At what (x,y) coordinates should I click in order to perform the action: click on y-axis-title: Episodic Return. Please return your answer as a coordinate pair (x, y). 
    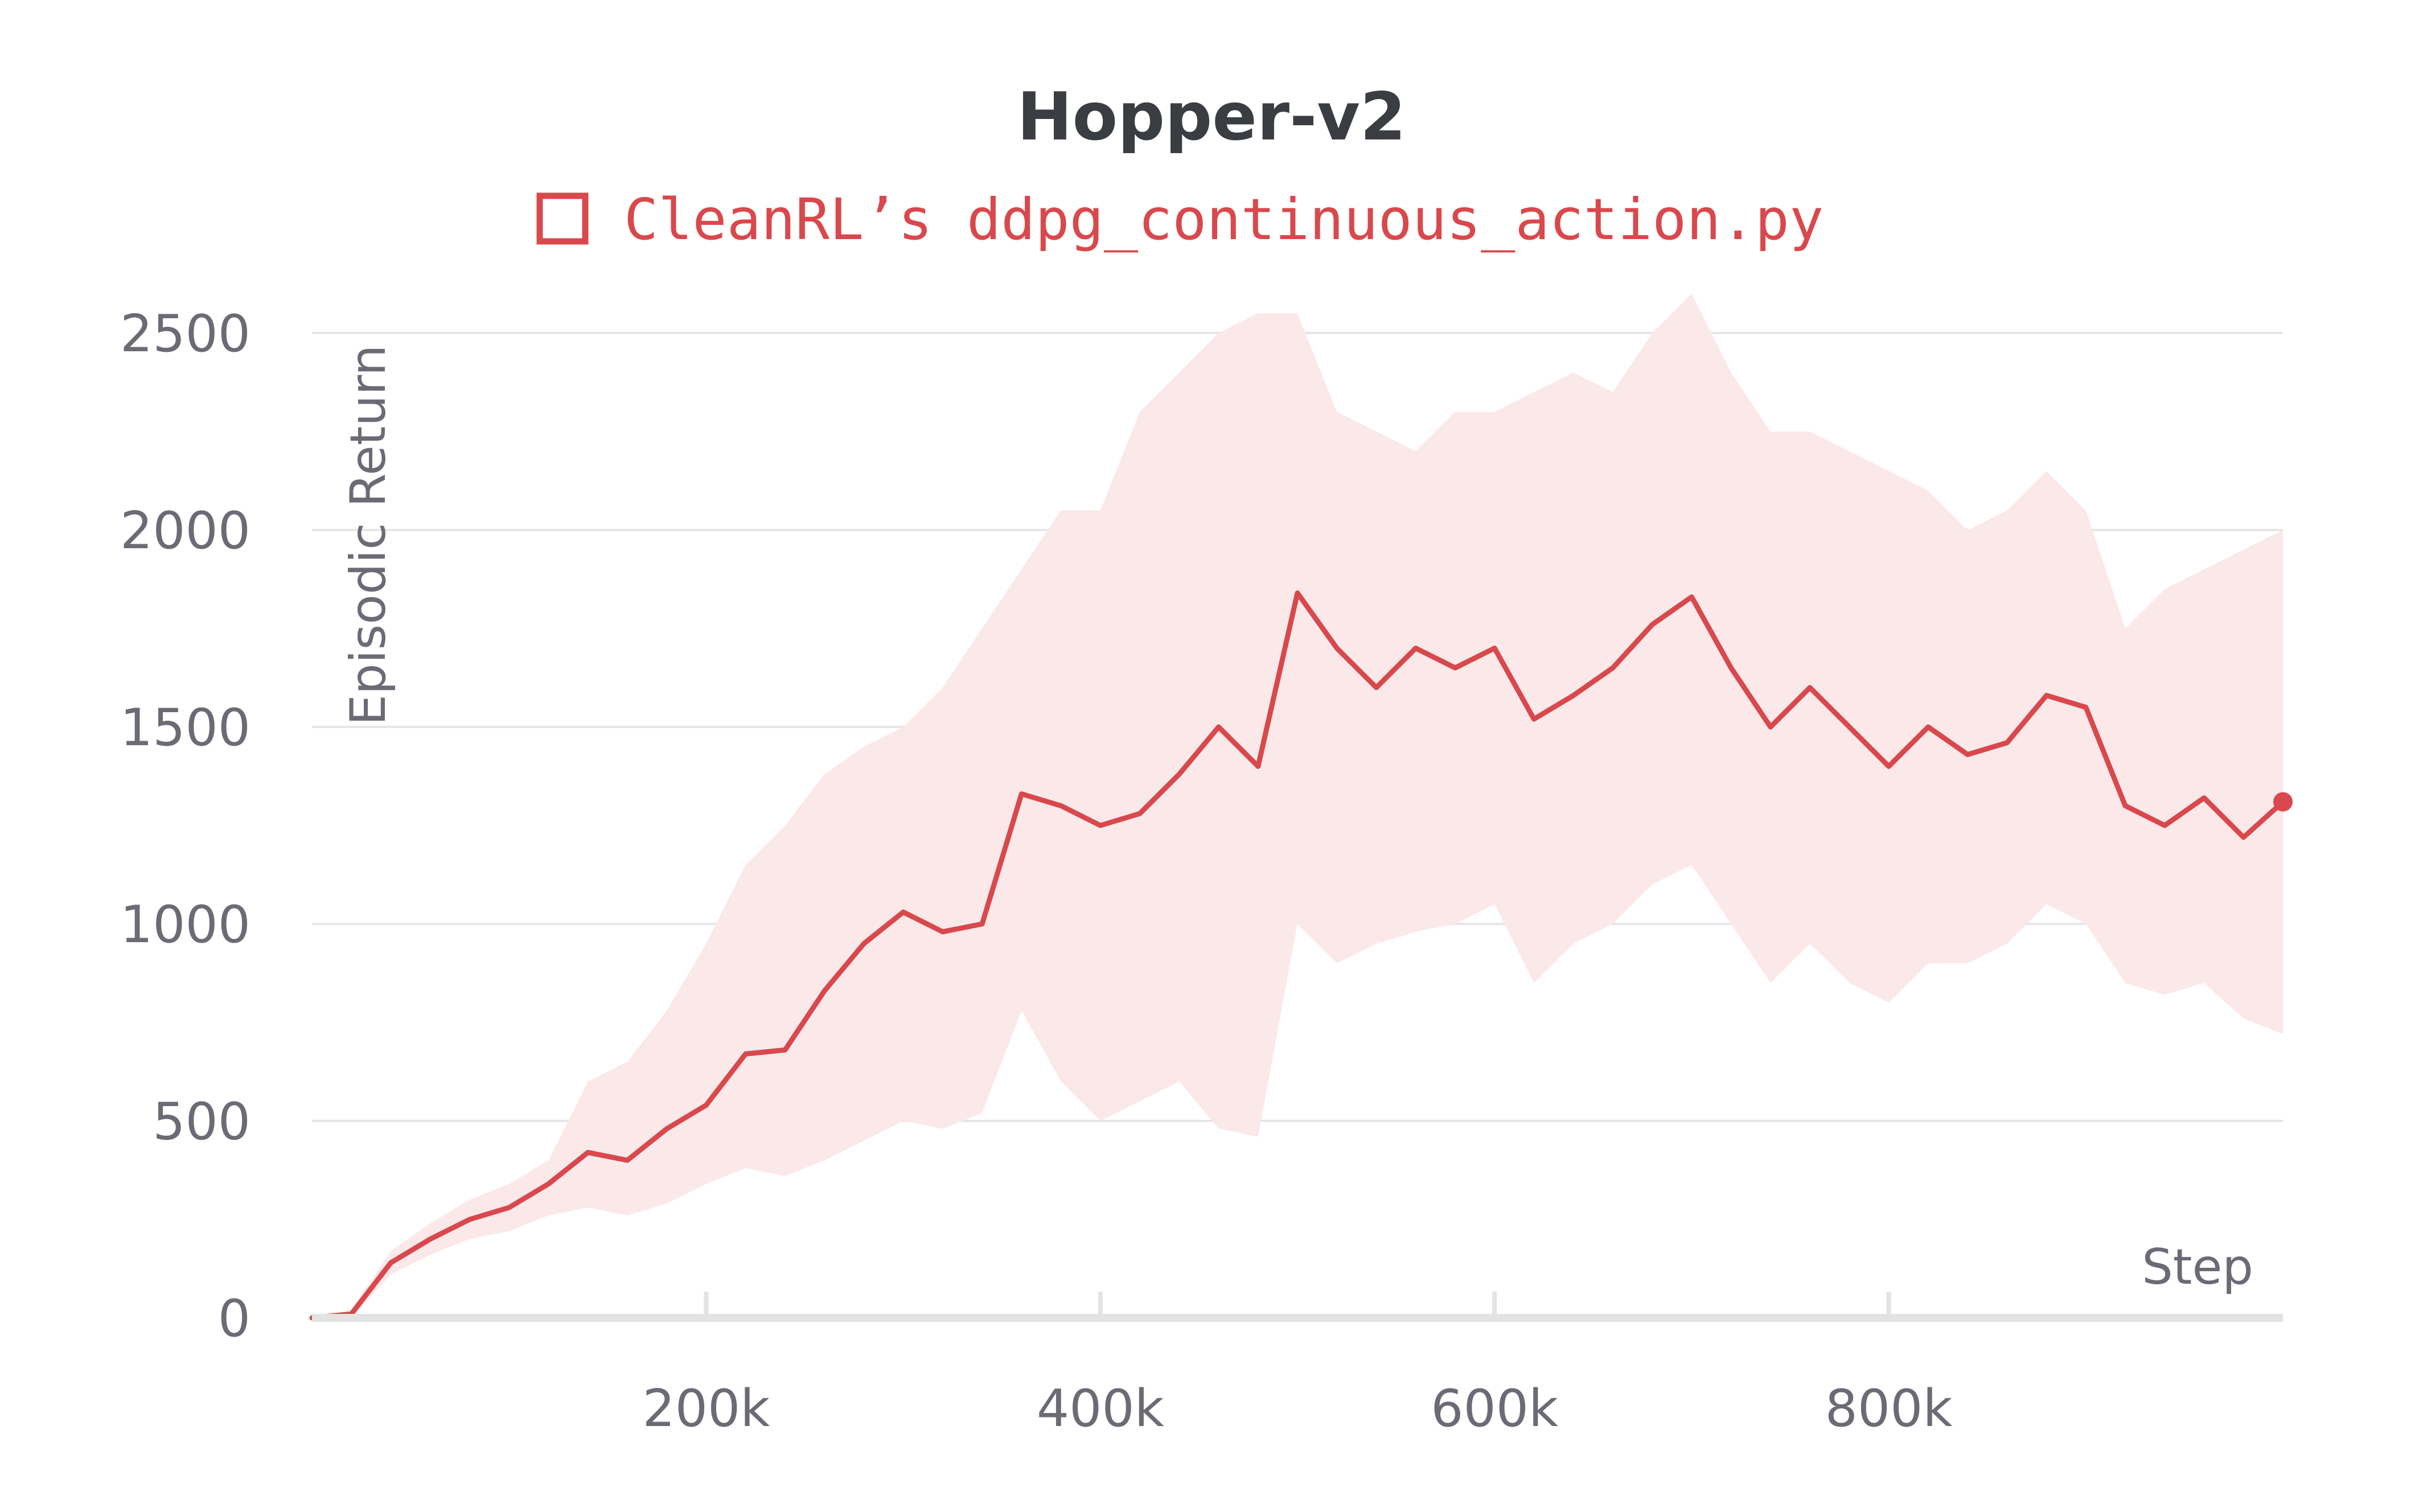
    Looking at the image, I should click on (368, 535).